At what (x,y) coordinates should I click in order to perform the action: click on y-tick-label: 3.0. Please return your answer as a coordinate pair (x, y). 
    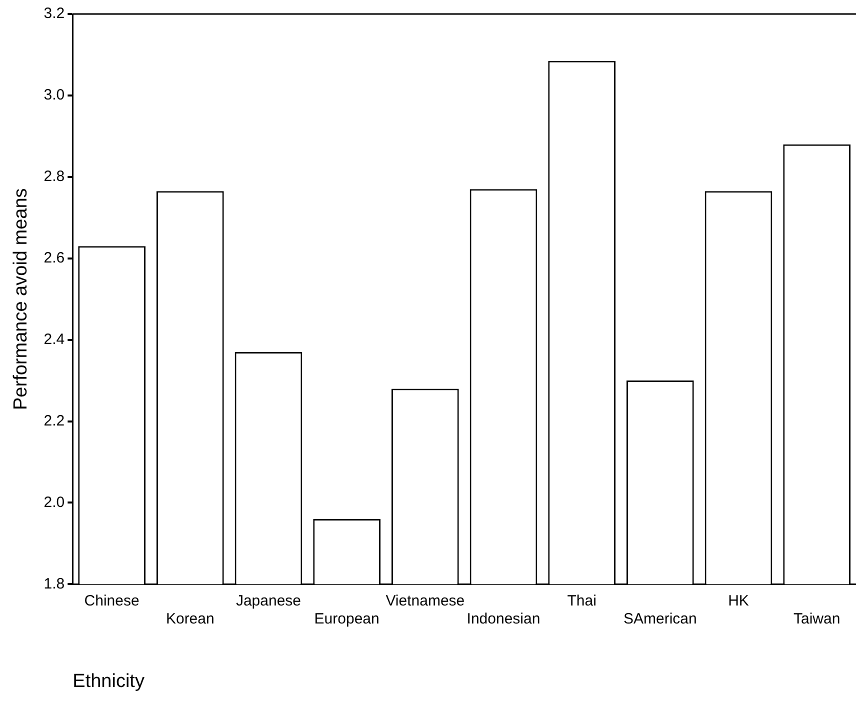
    Looking at the image, I should click on (54, 95).